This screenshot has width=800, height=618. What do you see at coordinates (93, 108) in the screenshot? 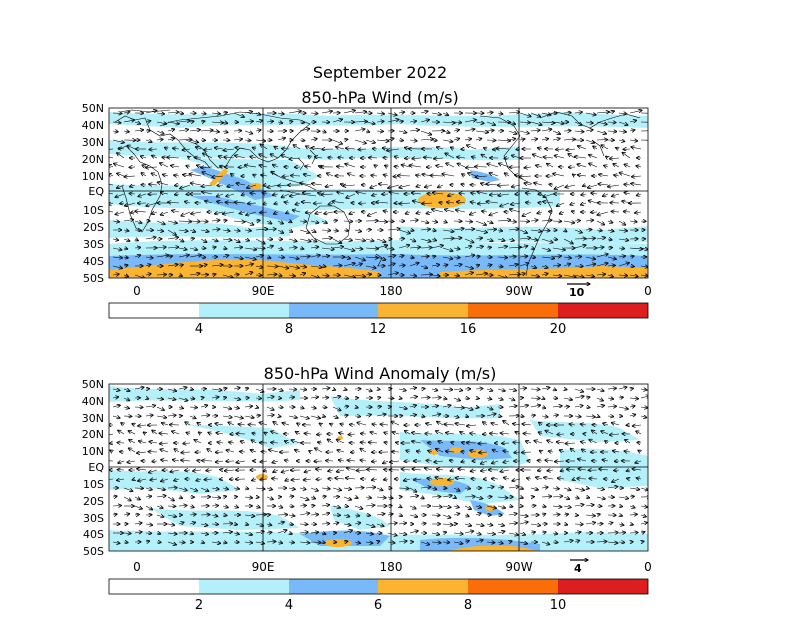
I see `lat-label: 50N` at bounding box center [93, 108].